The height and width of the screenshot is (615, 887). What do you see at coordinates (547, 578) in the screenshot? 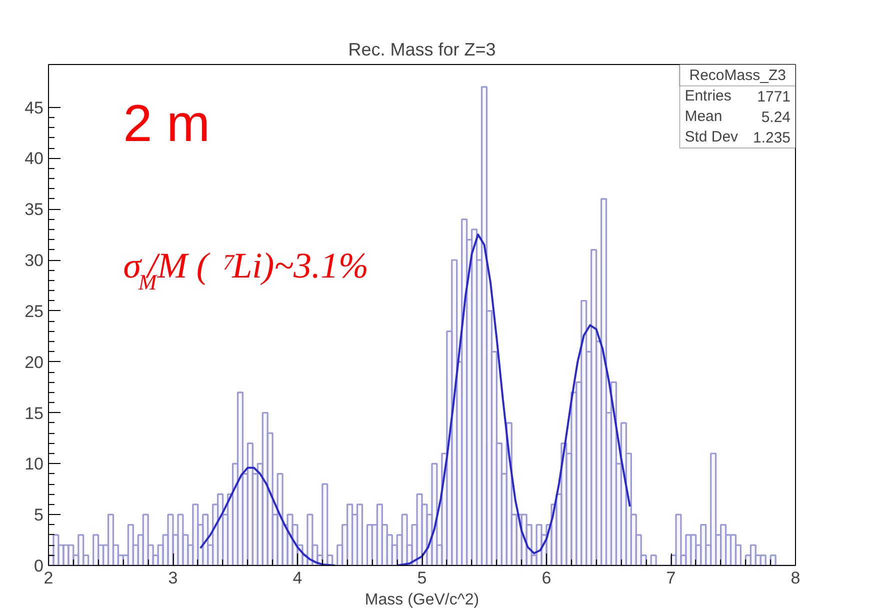
I see `x-tick-label: 6` at bounding box center [547, 578].